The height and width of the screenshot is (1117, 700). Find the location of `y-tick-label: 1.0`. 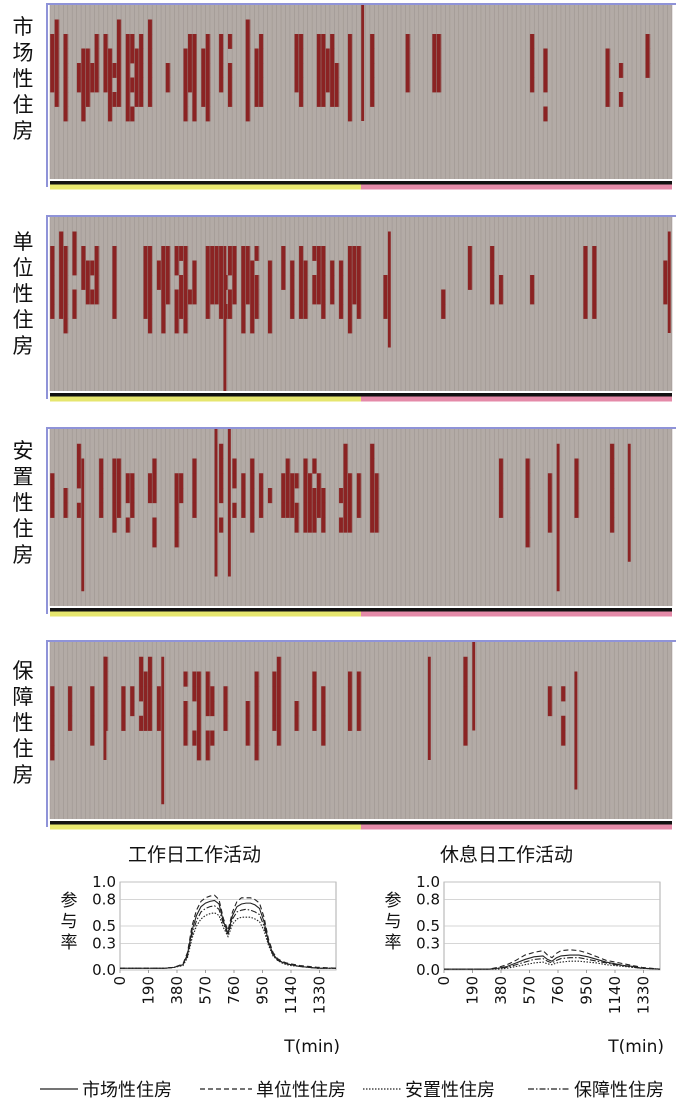

y-tick-label: 1.0 is located at coordinates (104, 882).